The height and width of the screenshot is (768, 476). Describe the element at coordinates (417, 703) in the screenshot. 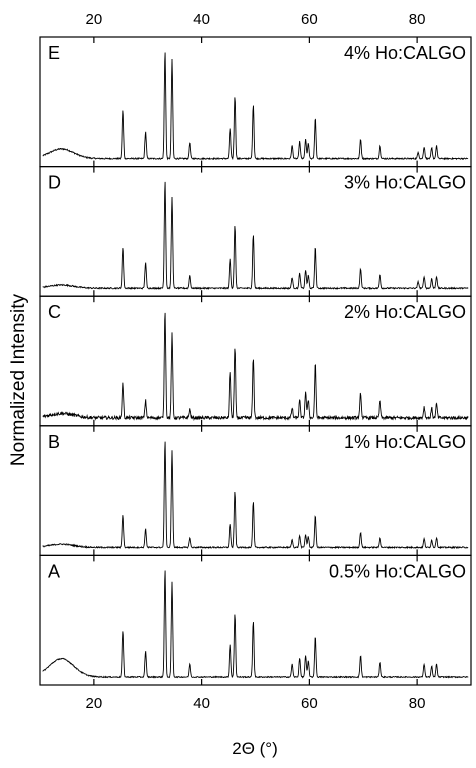

I see `x-tick-label-bottom: 80` at that location.